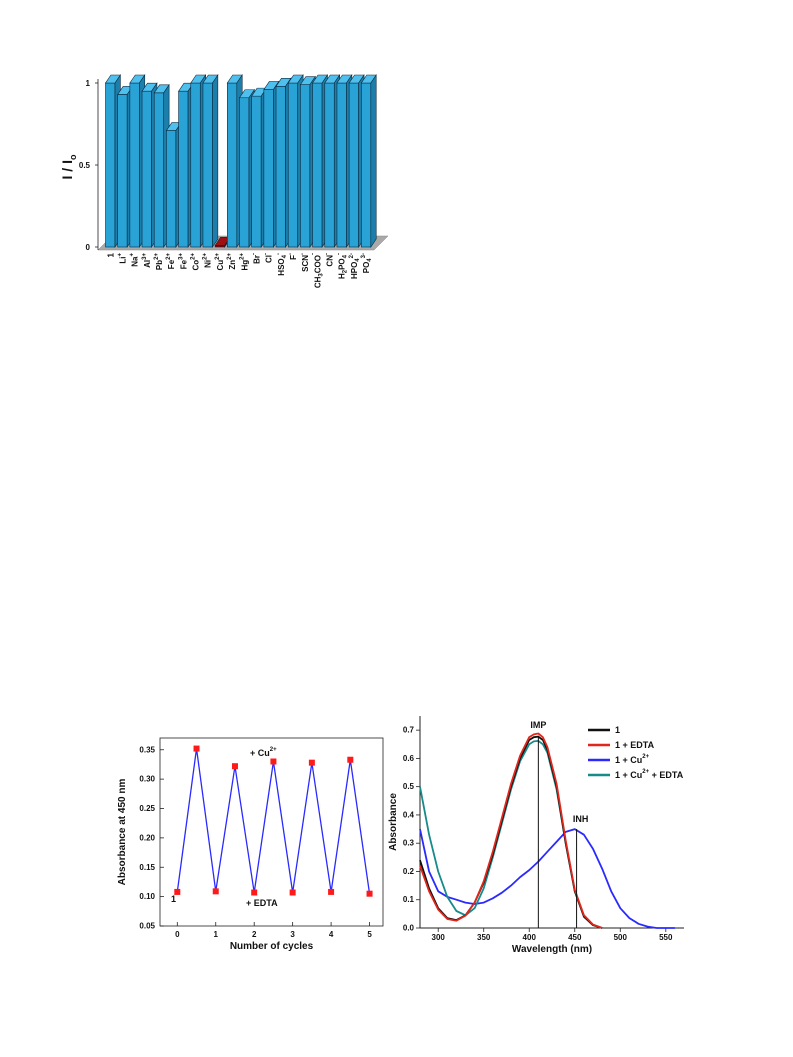  Describe the element at coordinates (171, 261) in the screenshot. I see `x-tick-label: Fe2+` at that location.